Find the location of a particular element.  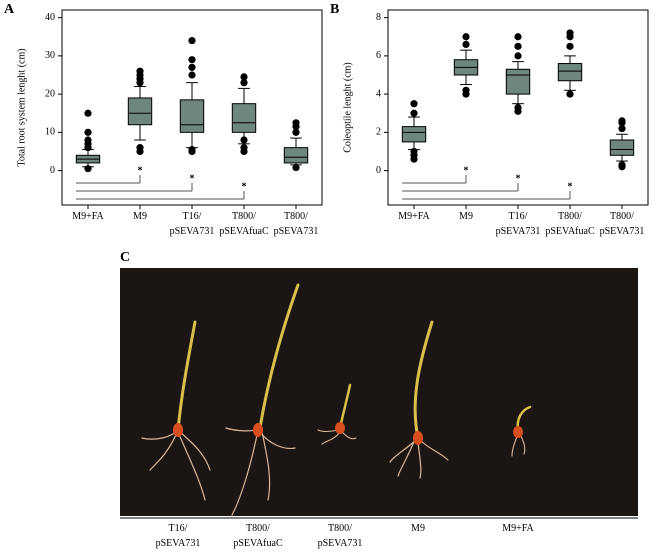

y-tick-label: 30 is located at coordinates (50, 55).